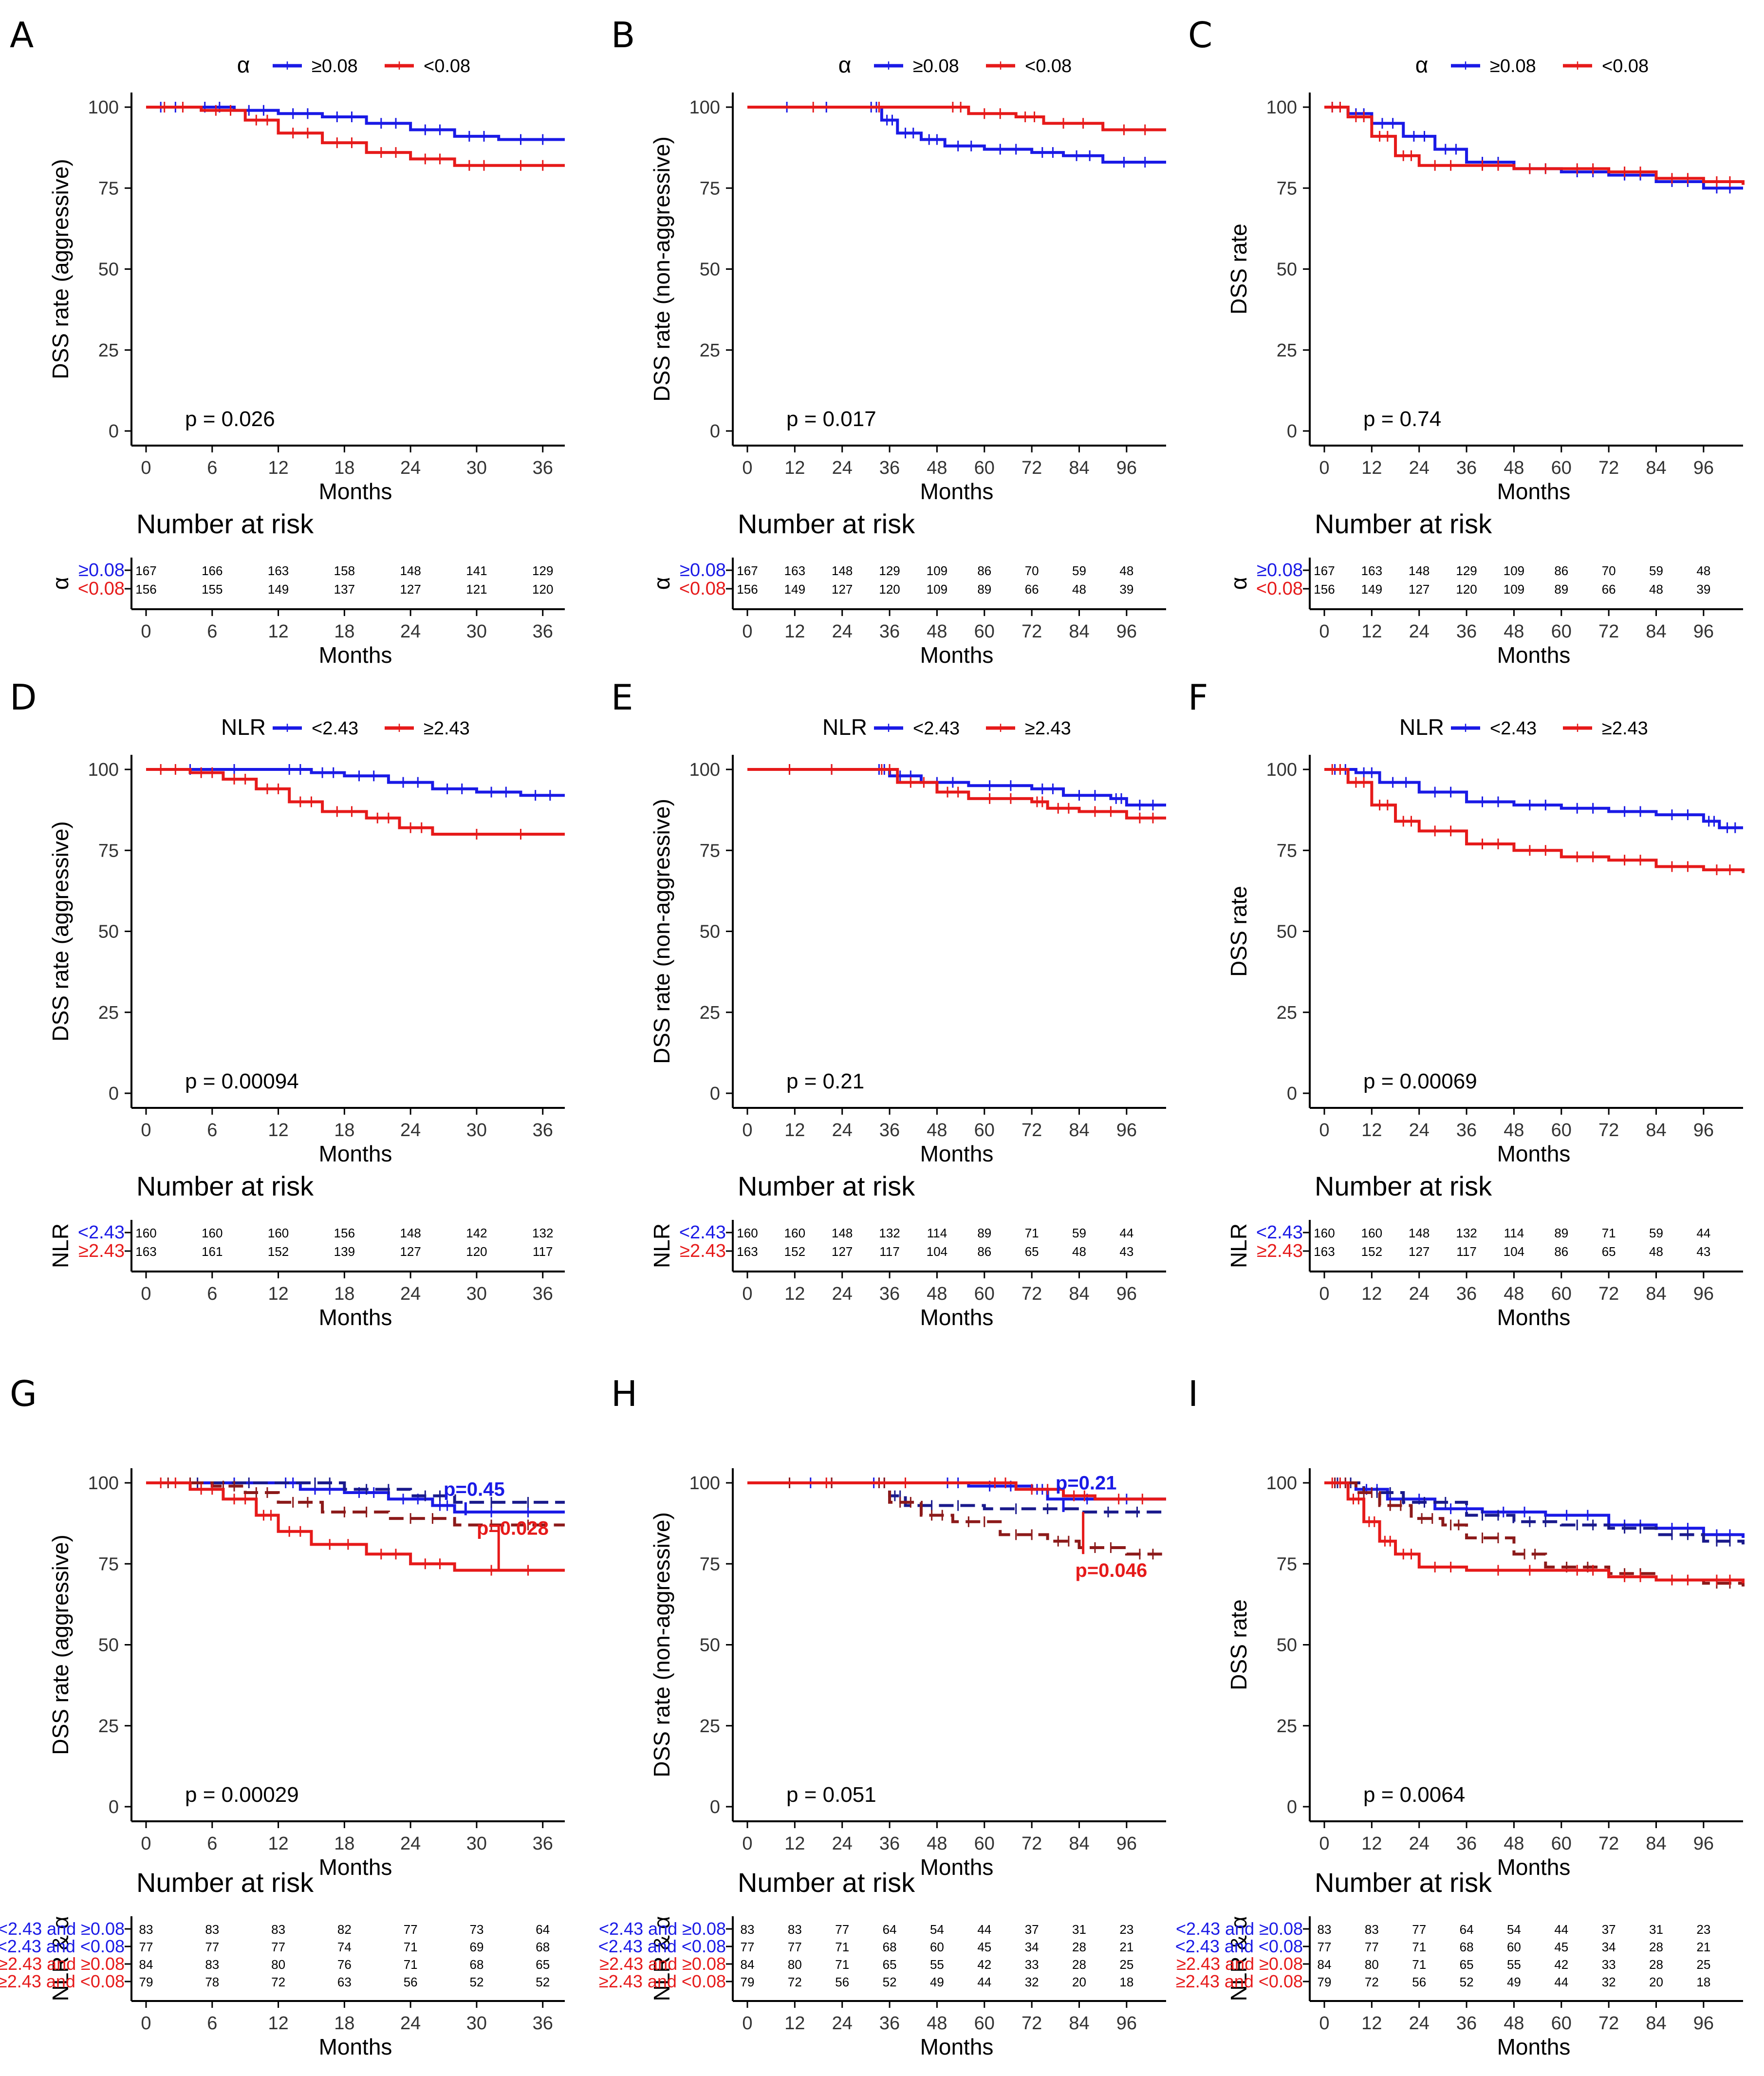 The image size is (1764, 2076). What do you see at coordinates (1126, 1294) in the screenshot?
I see `risk-x-tick-label: 96` at bounding box center [1126, 1294].